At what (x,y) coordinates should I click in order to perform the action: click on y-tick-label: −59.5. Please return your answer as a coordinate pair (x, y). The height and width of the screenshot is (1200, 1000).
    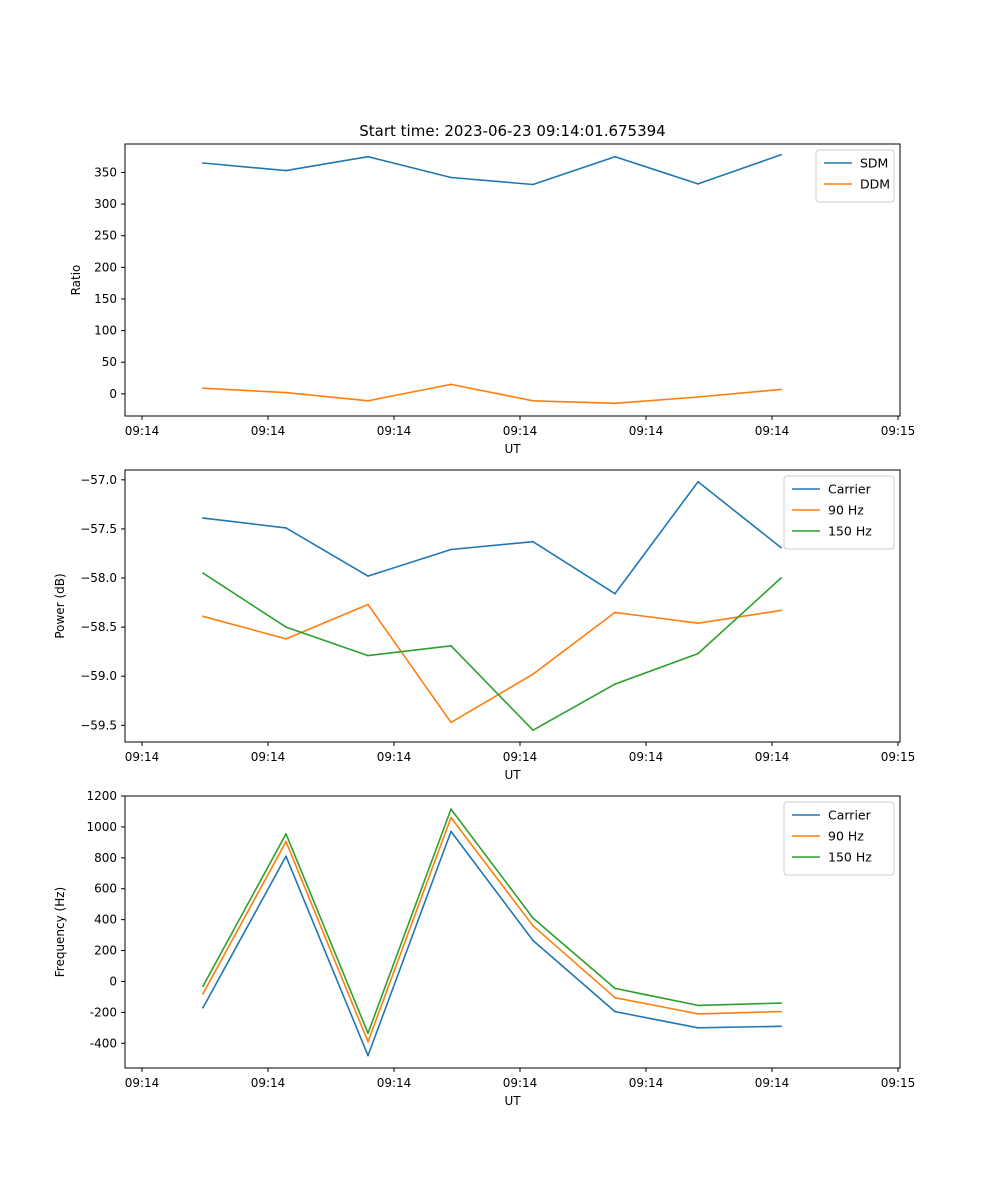
    Looking at the image, I should click on (98, 725).